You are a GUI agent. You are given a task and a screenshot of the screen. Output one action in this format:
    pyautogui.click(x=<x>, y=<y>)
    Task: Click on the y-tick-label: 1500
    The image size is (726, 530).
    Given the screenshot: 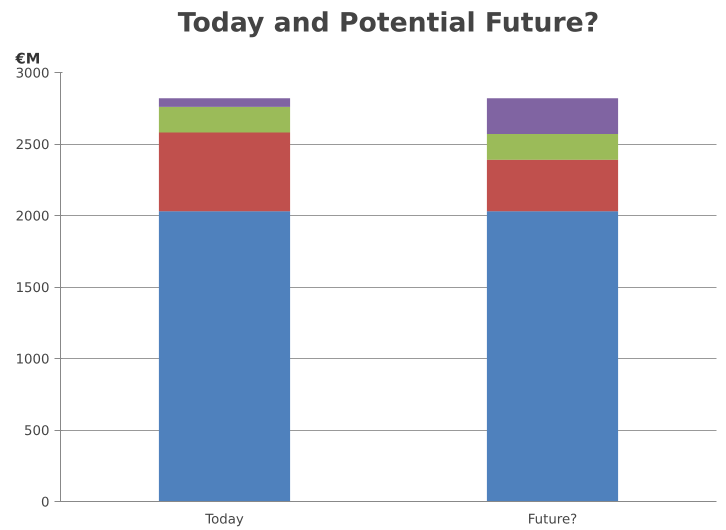 What is the action you would take?
    pyautogui.click(x=33, y=288)
    